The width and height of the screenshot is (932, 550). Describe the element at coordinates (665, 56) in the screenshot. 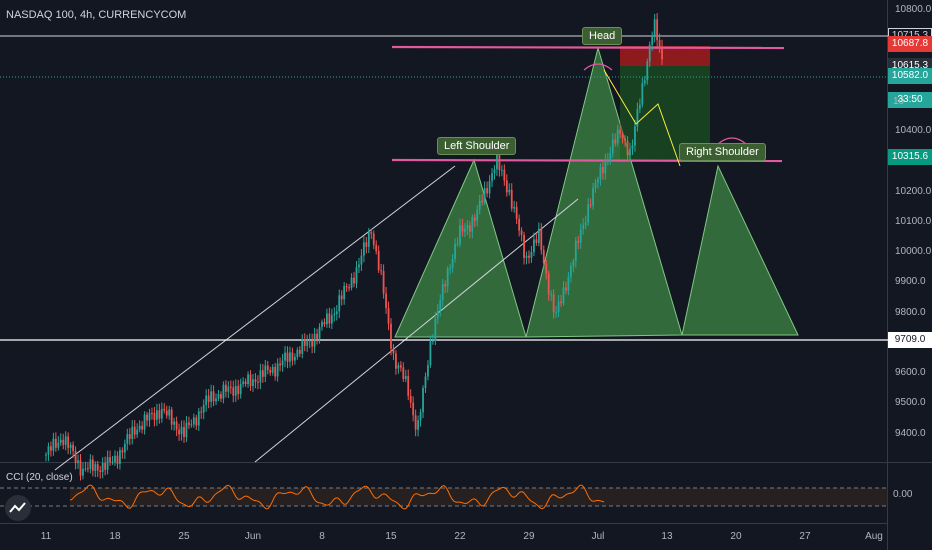

I see `stop-loss-zone` at that location.